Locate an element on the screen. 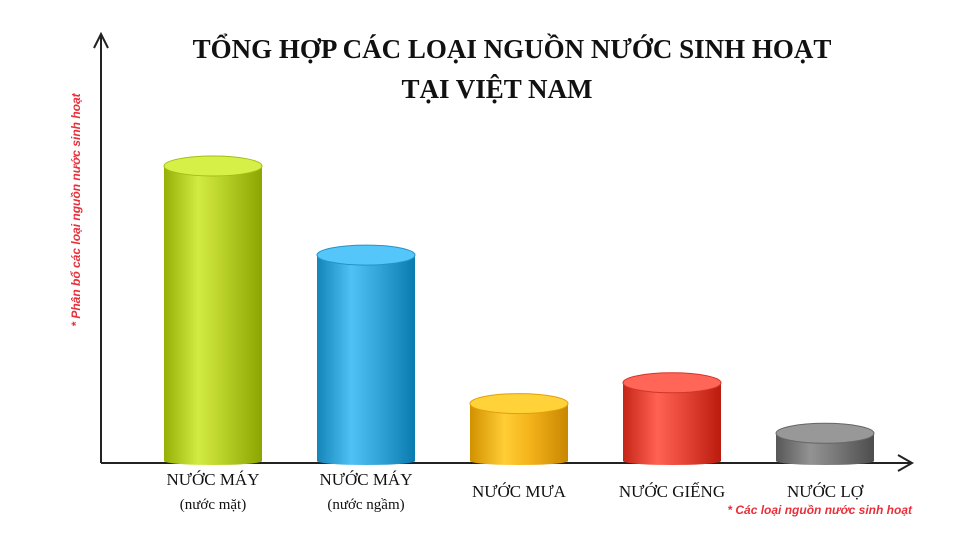  y-axis-label: * Phân bổ các loại nguồn nước sinh hoạt is located at coordinates (76, 209).